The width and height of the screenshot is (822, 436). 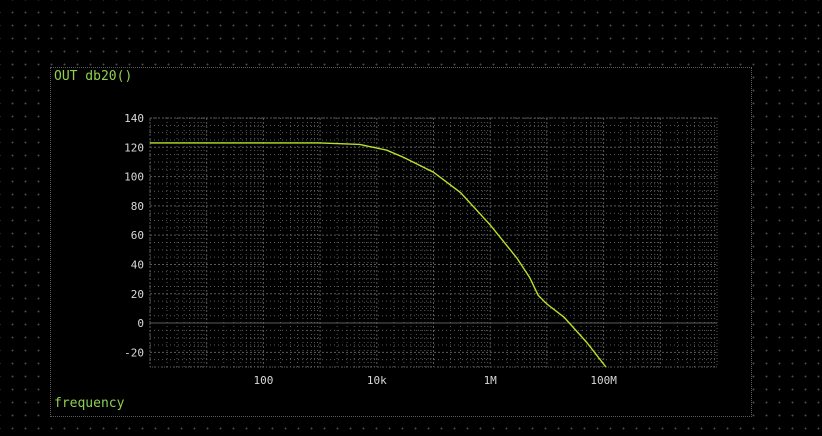 What do you see at coordinates (137, 294) in the screenshot?
I see `y-tick-label: 20` at bounding box center [137, 294].